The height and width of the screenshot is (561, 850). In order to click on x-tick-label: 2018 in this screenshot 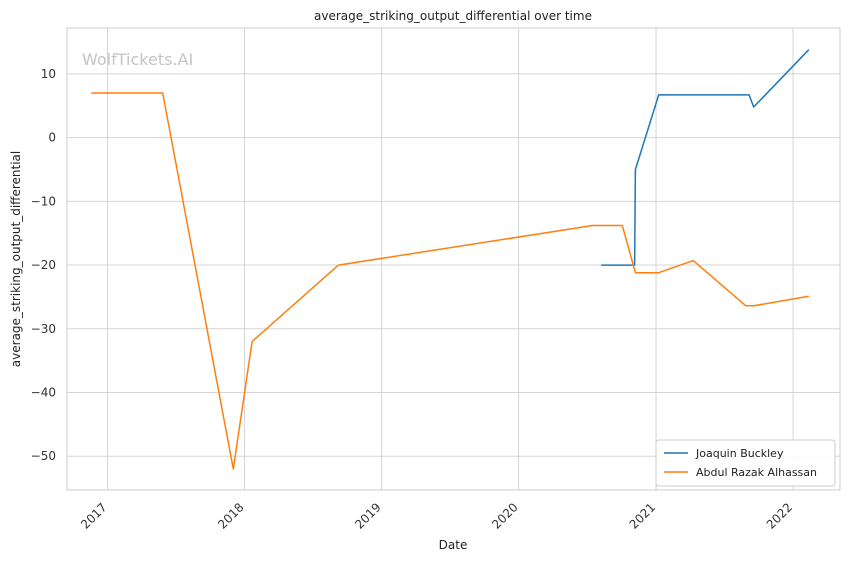, I will do `click(230, 515)`.